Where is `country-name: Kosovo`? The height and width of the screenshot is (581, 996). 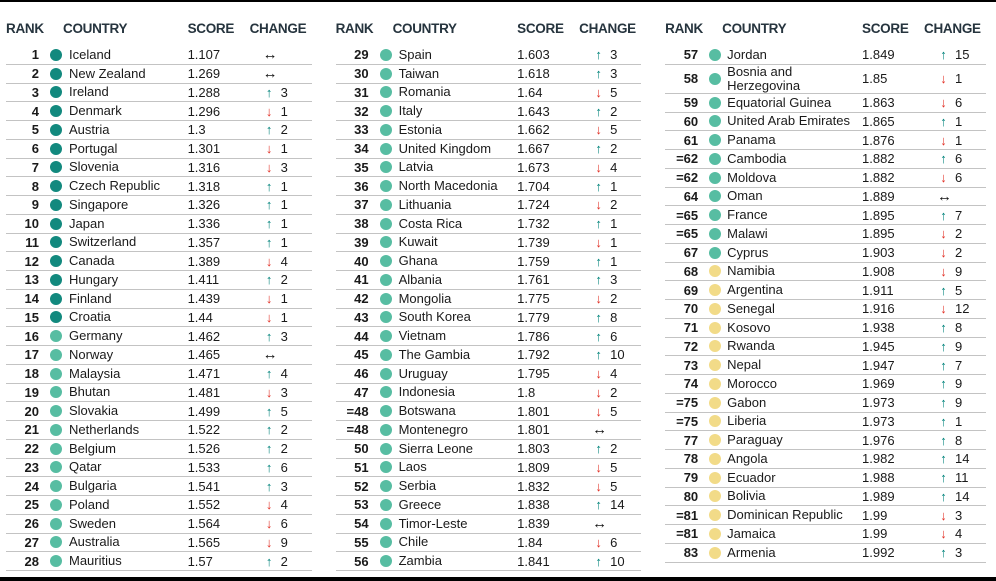 country-name: Kosovo is located at coordinates (749, 327).